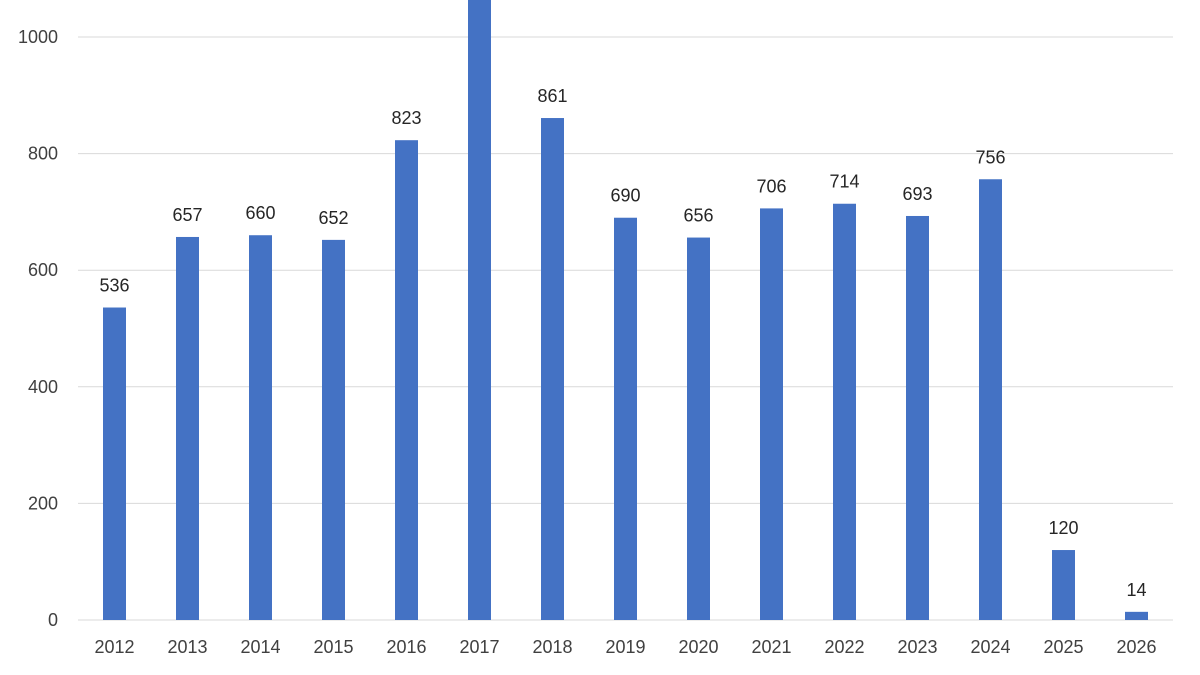 The height and width of the screenshot is (675, 1200). Describe the element at coordinates (406, 380) in the screenshot. I see `bar-2016` at that location.